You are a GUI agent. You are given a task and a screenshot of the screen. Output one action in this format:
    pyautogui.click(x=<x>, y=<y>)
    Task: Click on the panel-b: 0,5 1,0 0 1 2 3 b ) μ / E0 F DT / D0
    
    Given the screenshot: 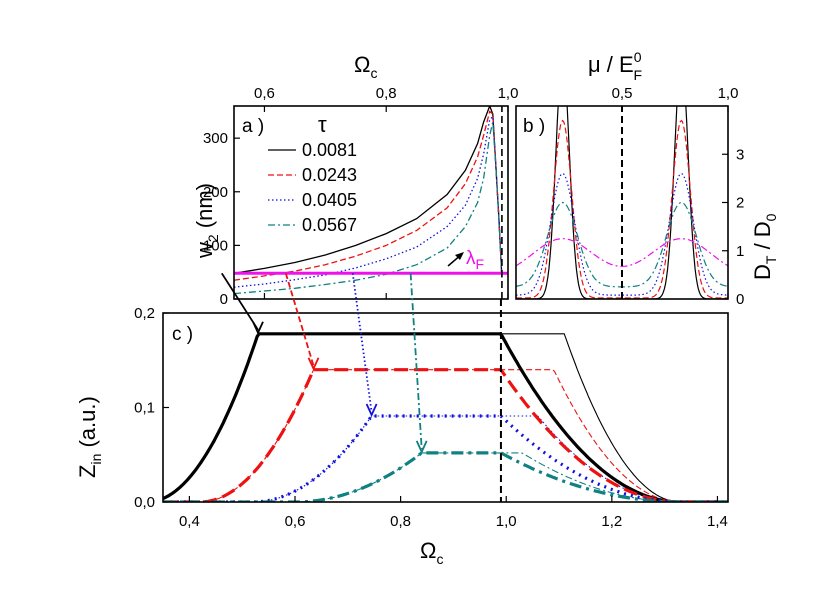 What is the action you would take?
    pyautogui.click(x=647, y=178)
    